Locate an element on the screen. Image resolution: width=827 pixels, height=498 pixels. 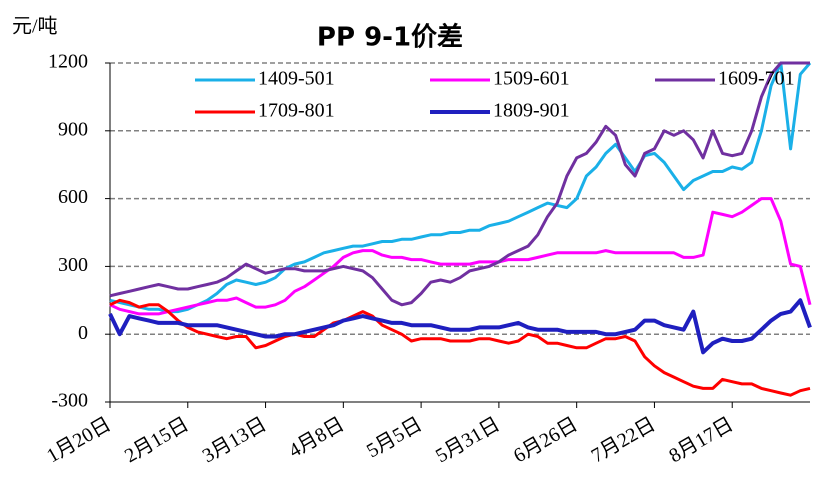
x-tick-label: 2月15日 is located at coordinates (157, 440).